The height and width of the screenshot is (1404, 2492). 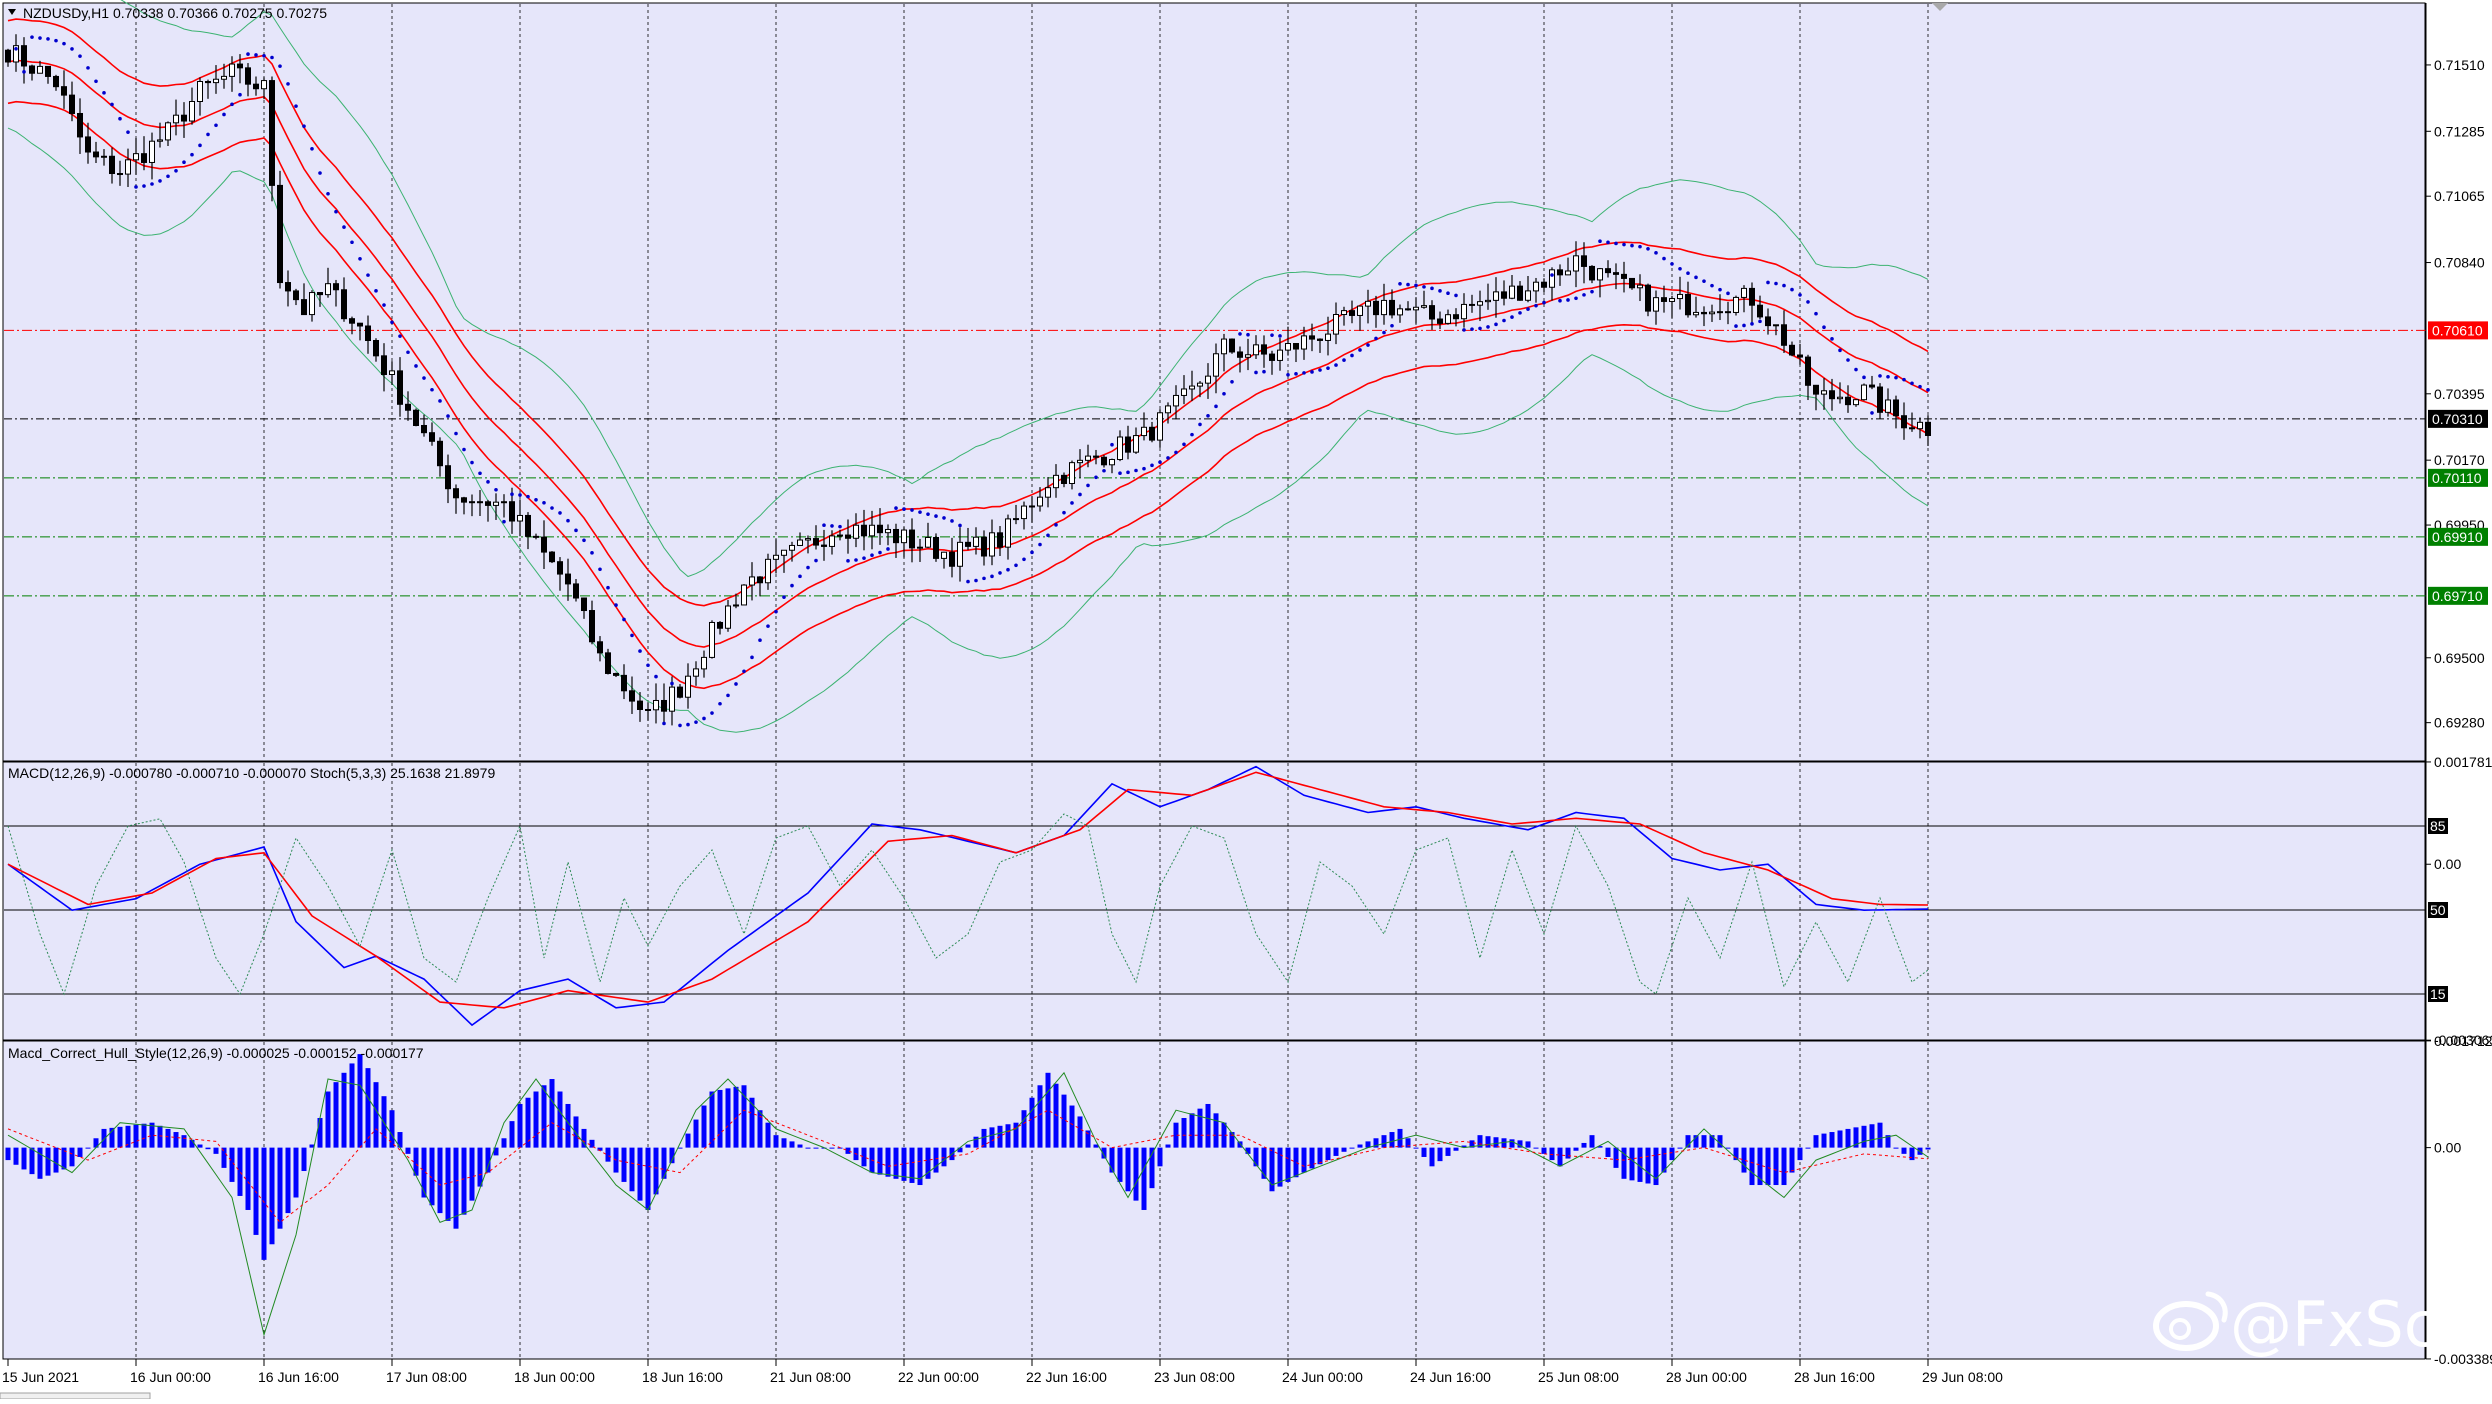 I want to click on time-tick-label: 16 Jun 00:00, so click(x=170, y=1377).